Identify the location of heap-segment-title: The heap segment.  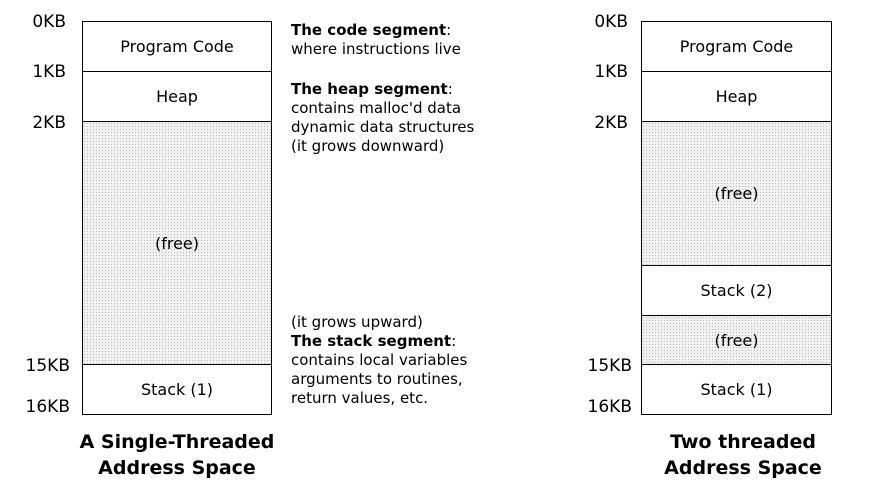
(369, 89).